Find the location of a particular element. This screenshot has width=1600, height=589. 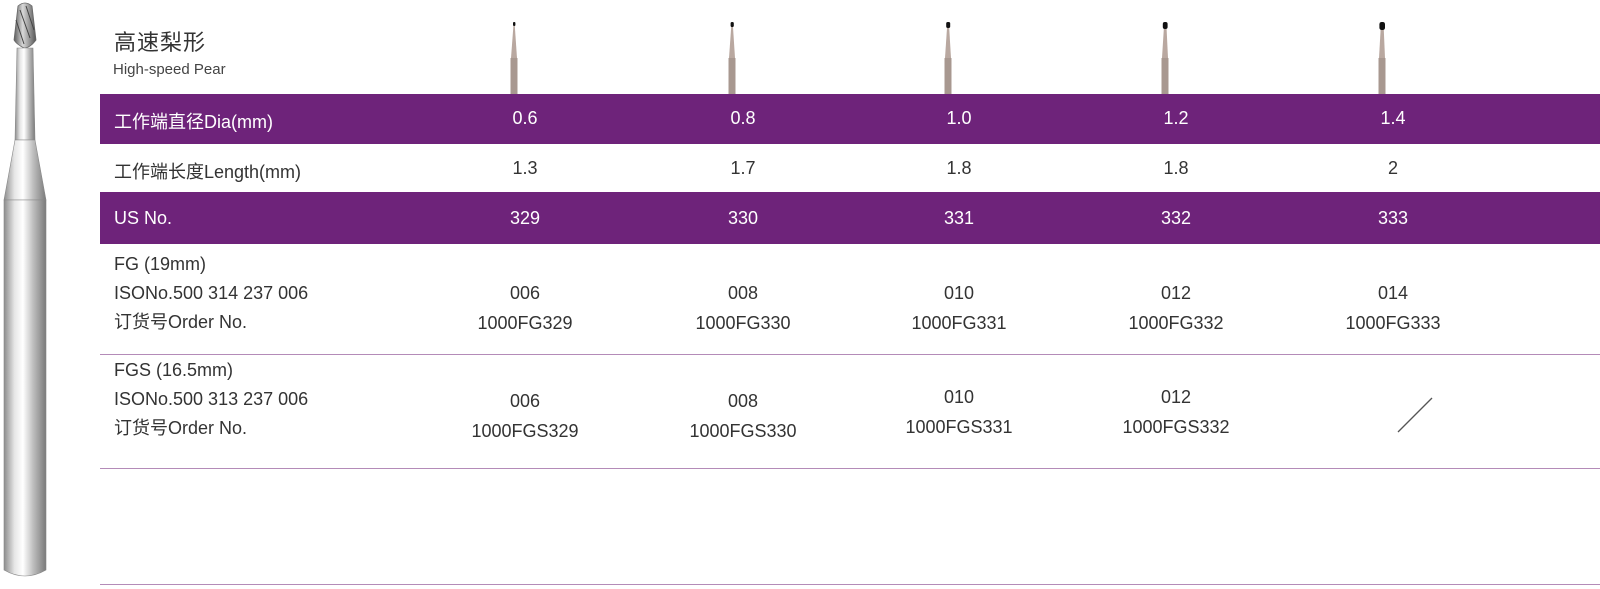

fg-order-number: 1000FG331 is located at coordinates (959, 323).